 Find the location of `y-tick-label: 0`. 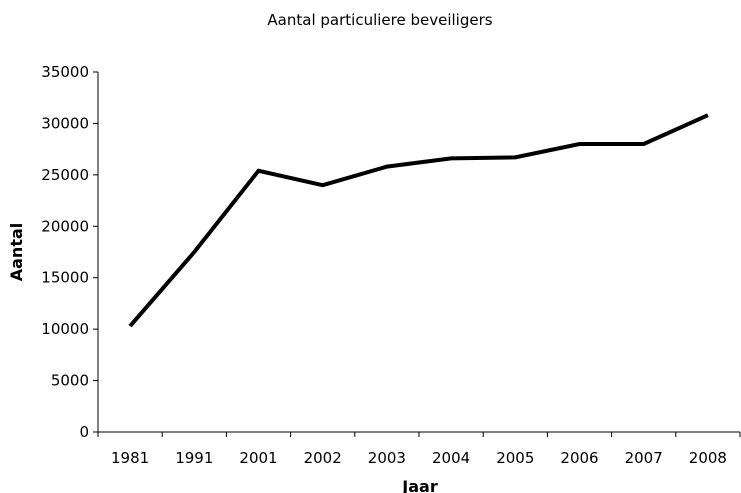

y-tick-label: 0 is located at coordinates (84, 432).